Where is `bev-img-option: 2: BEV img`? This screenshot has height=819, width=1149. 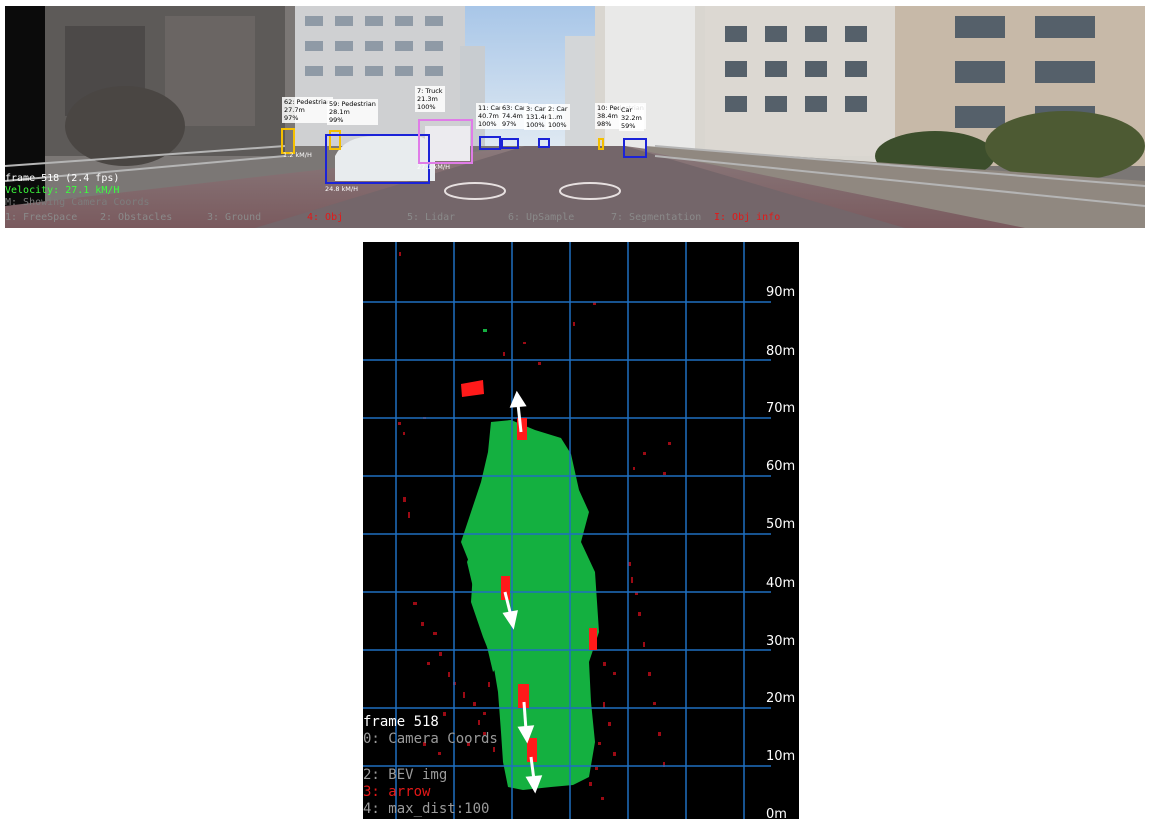 bev-img-option: 2: BEV img is located at coordinates (405, 775).